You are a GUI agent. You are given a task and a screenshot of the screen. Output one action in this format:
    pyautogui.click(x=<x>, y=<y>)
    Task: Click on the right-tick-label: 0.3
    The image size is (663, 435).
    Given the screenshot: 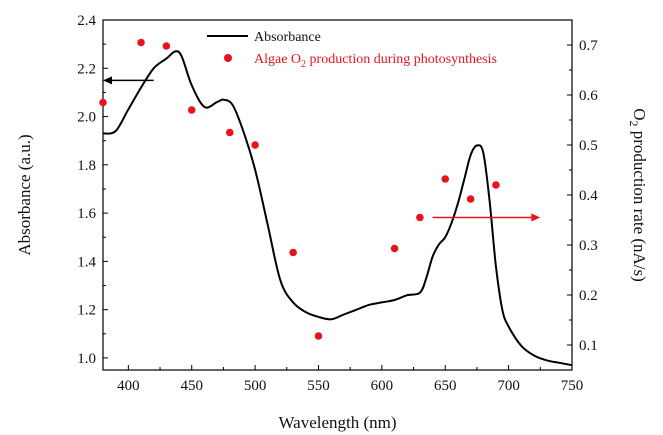 What is the action you would take?
    pyautogui.click(x=588, y=246)
    